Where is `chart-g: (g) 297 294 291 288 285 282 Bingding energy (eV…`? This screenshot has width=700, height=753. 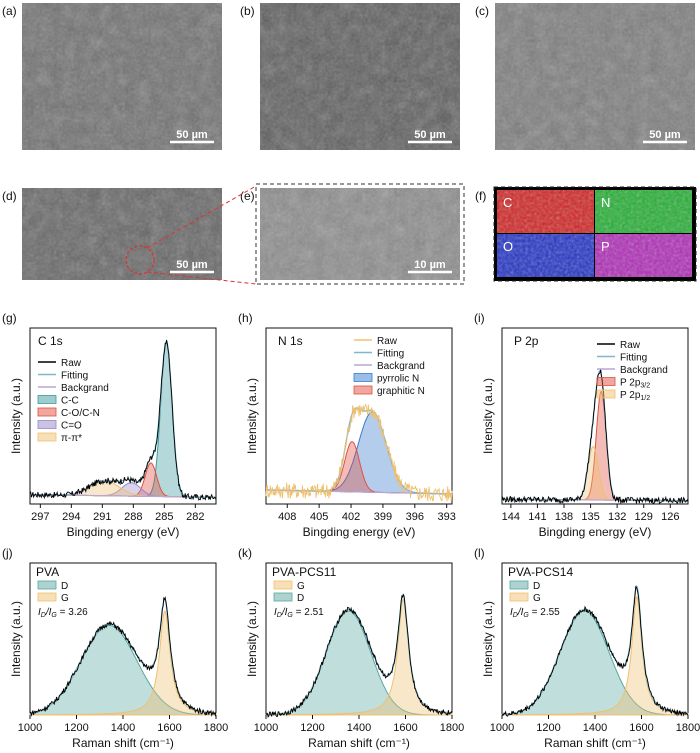 chart-g: (g) 297 294 291 288 285 282 Bingding energy (eV… is located at coordinates (109, 425).